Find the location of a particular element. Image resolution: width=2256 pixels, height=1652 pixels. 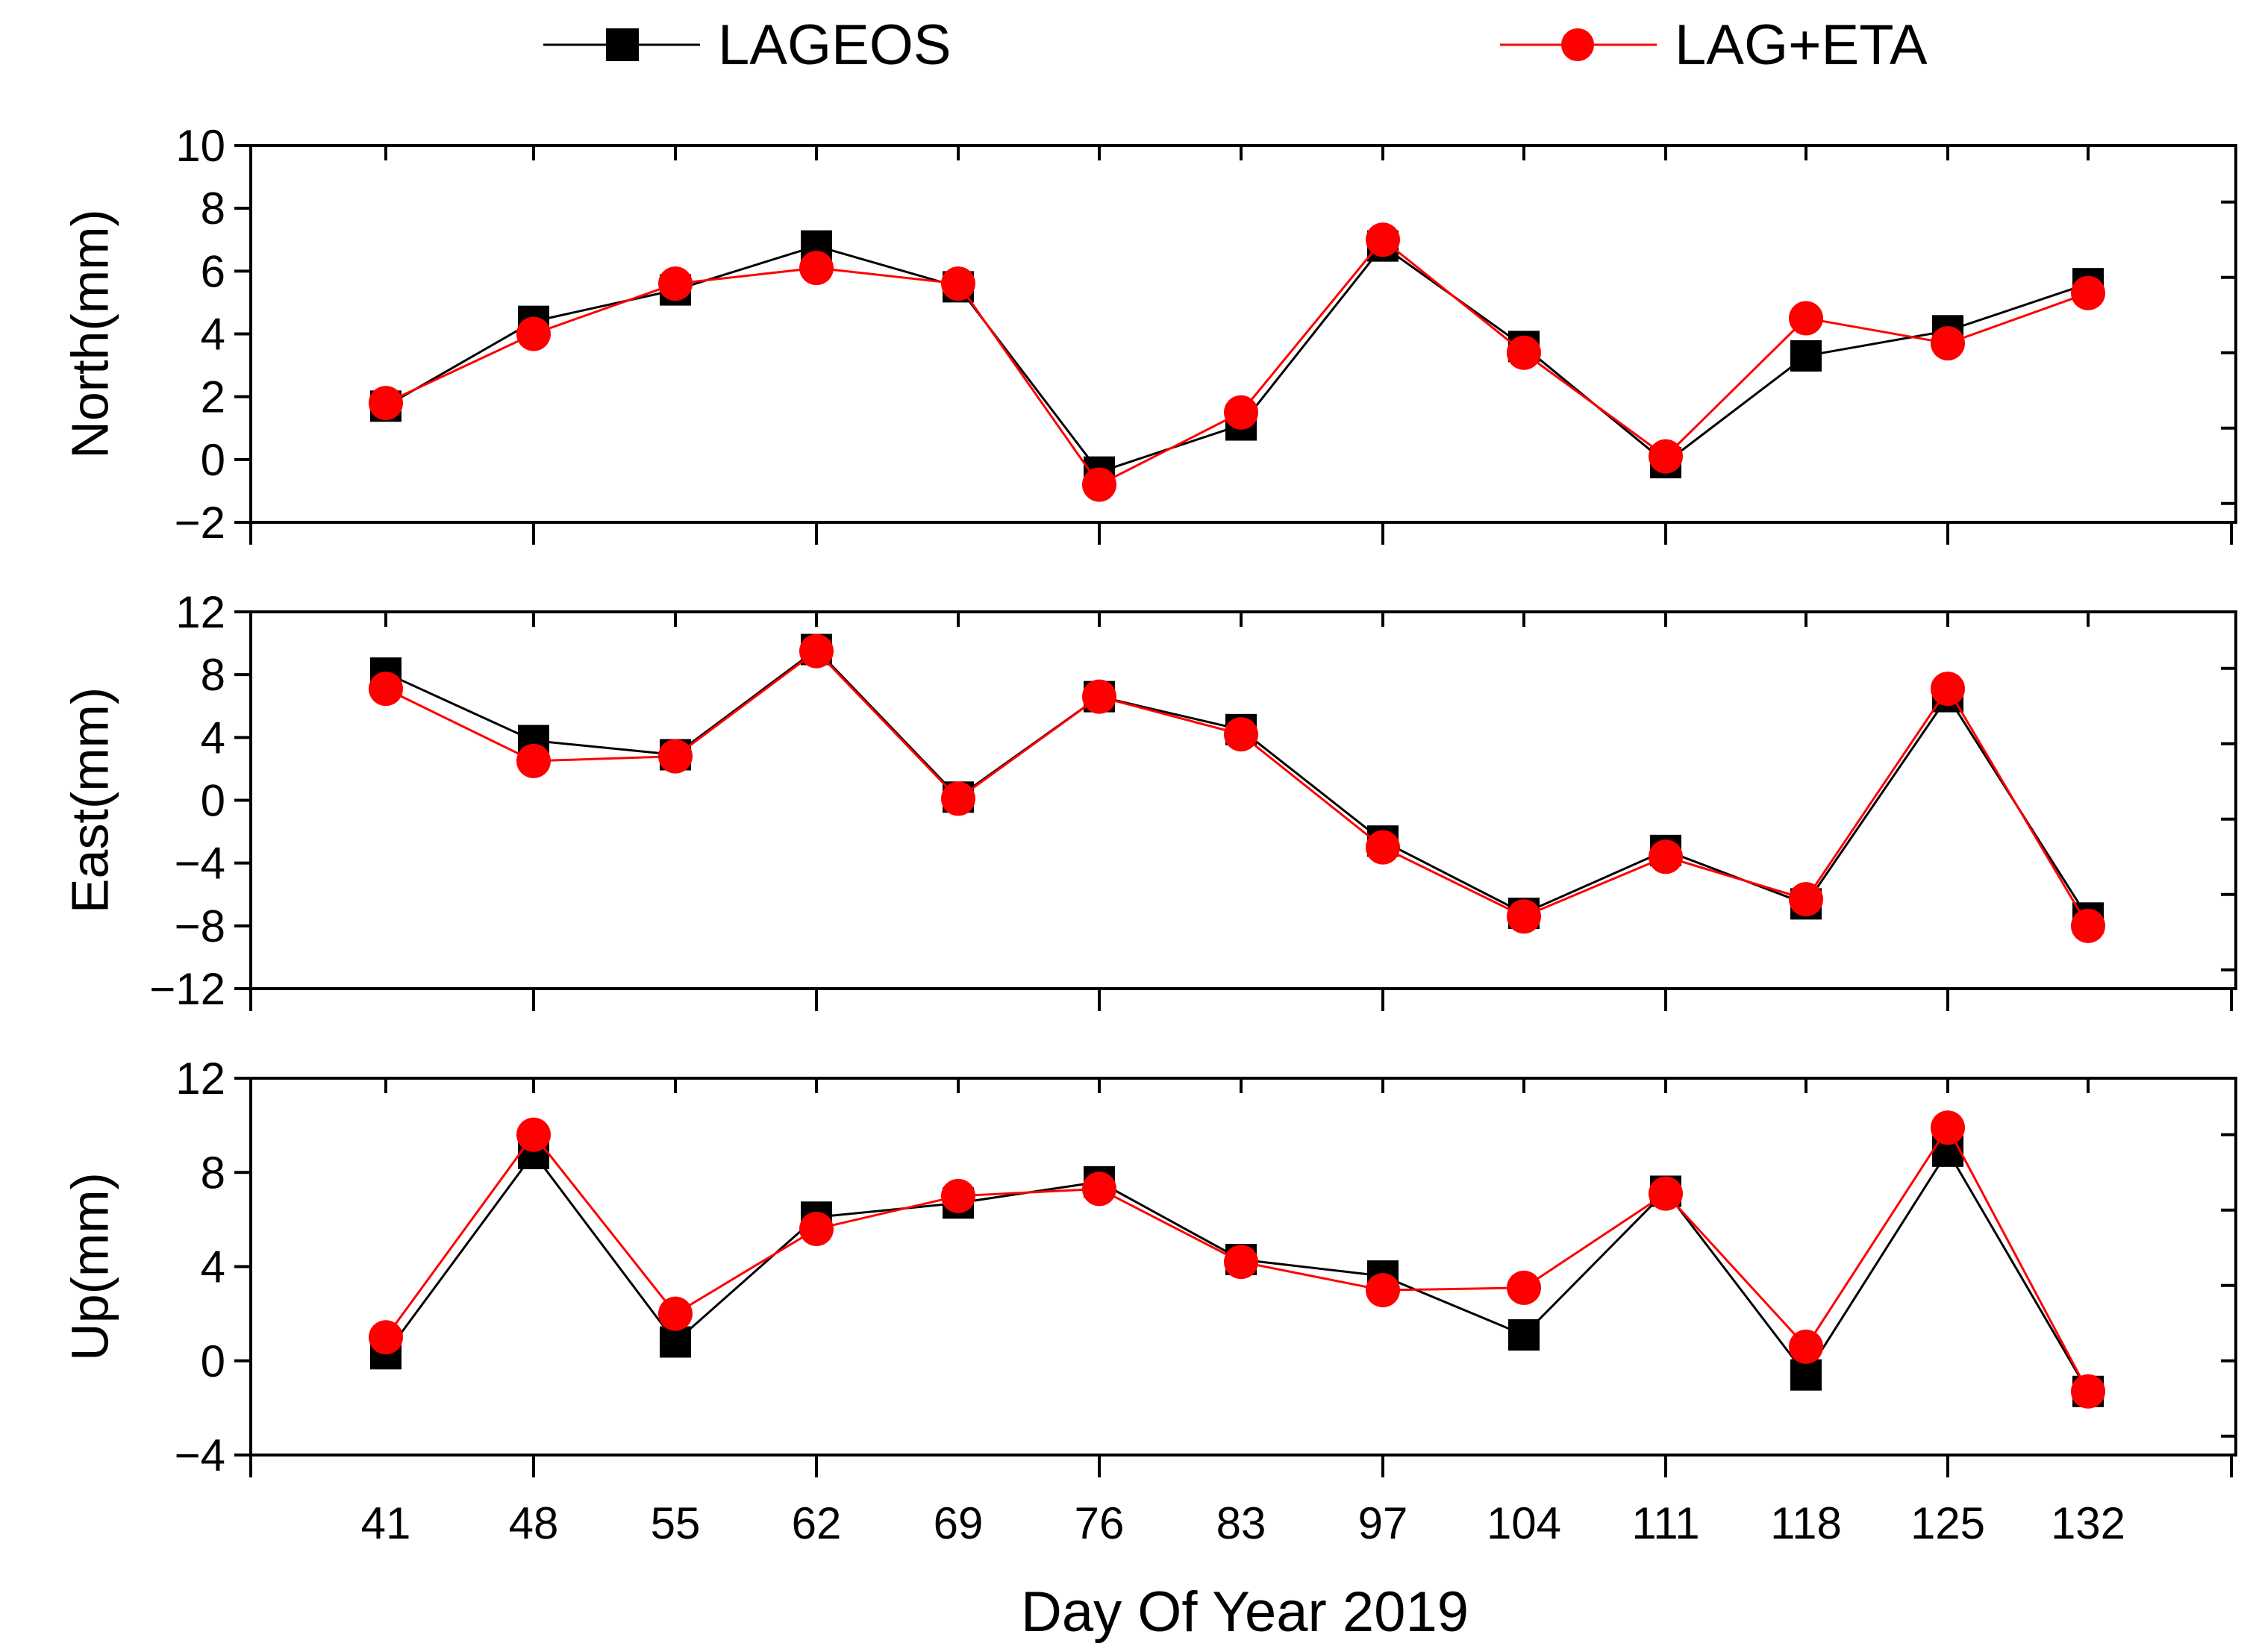

y-axis-title-up: Up(mm) is located at coordinates (90, 1266).